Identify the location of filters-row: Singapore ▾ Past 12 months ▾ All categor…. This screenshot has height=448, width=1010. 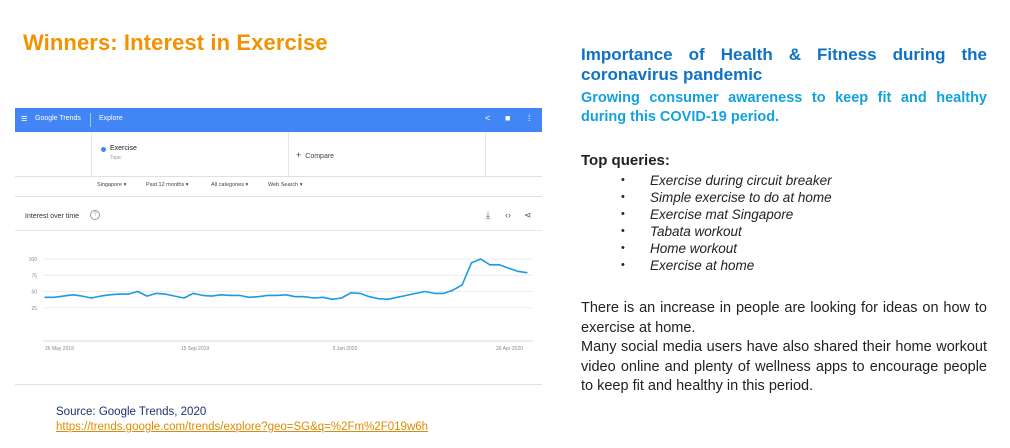
(278, 186).